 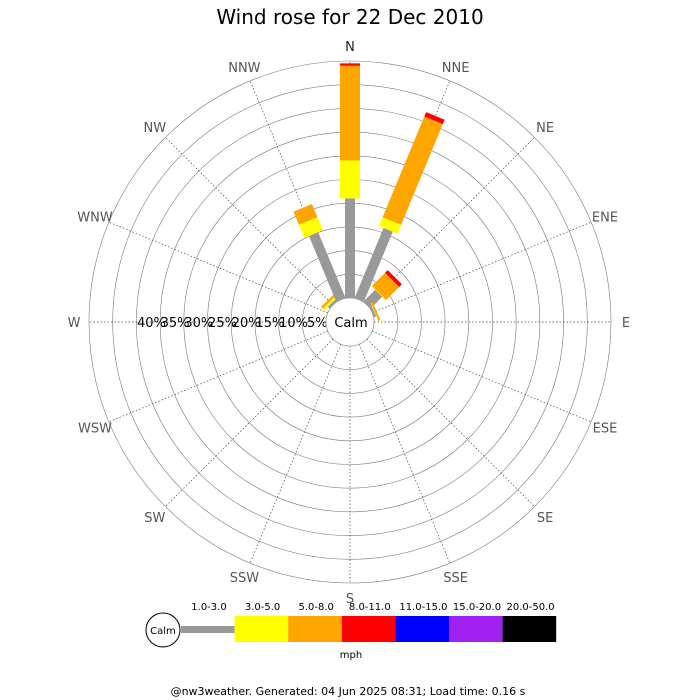 What do you see at coordinates (373, 264) in the screenshot?
I see `bar-nne-1.0-3.0` at bounding box center [373, 264].